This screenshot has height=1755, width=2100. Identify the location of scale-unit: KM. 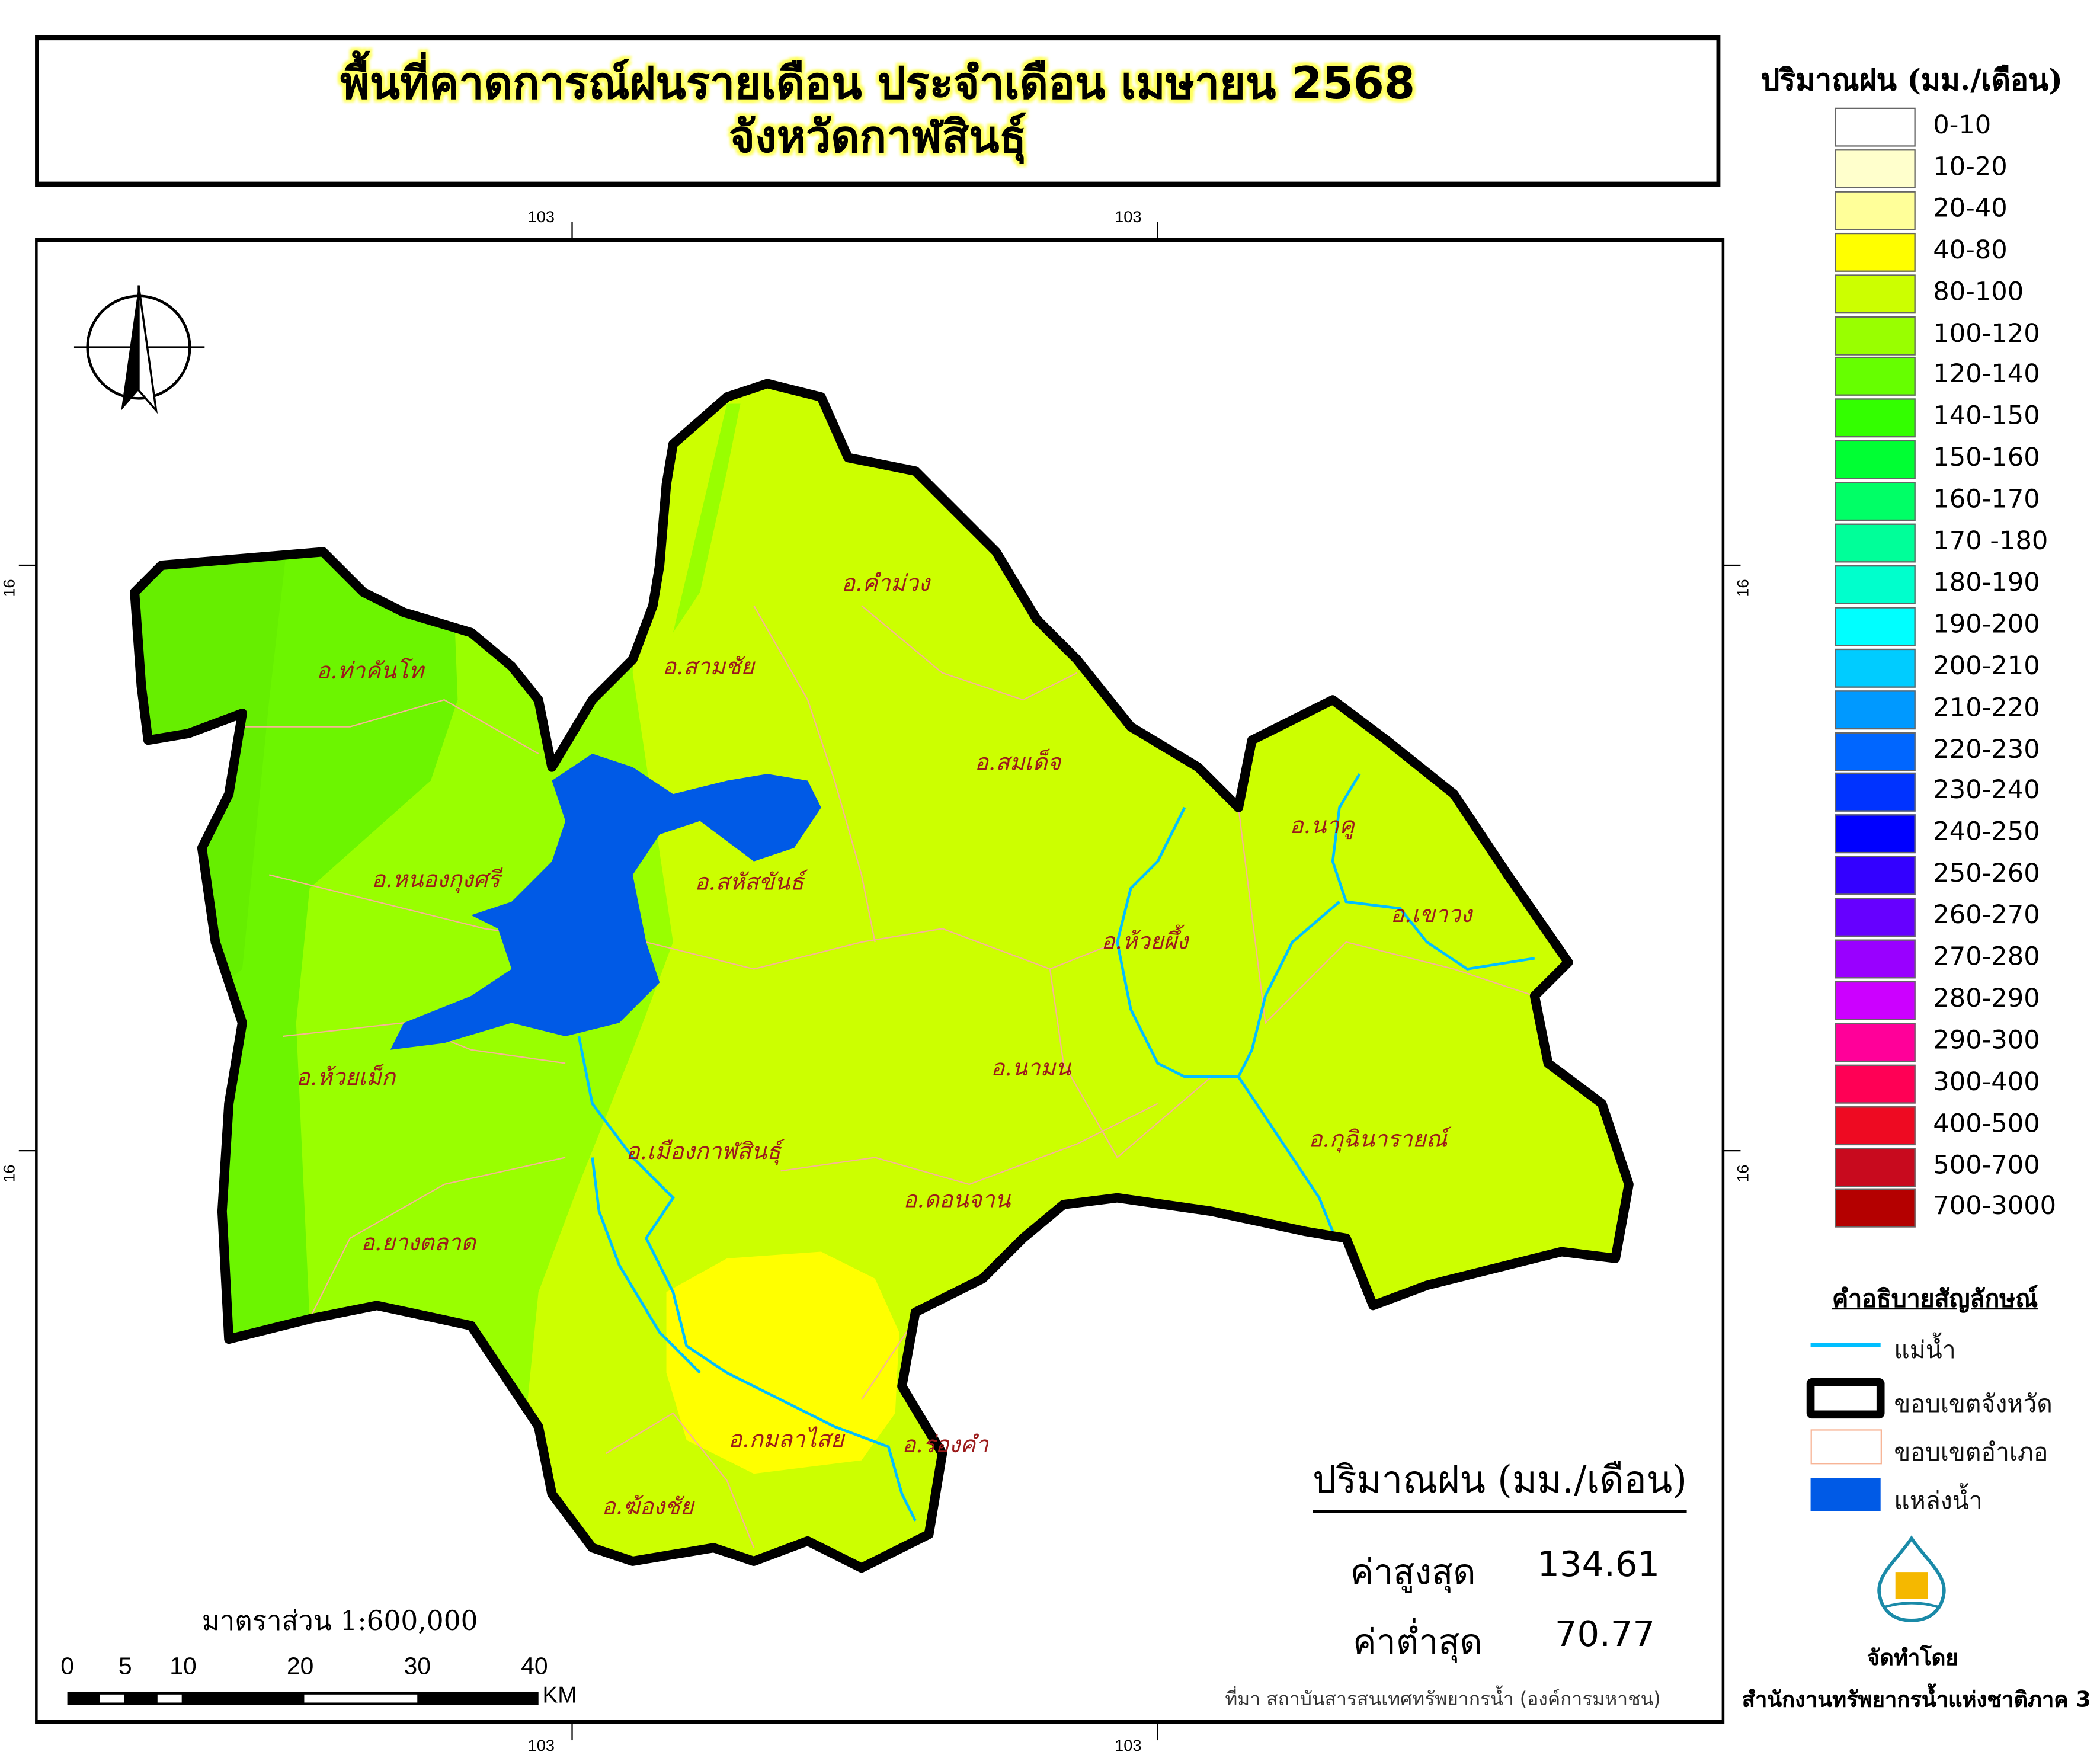
(559, 1695).